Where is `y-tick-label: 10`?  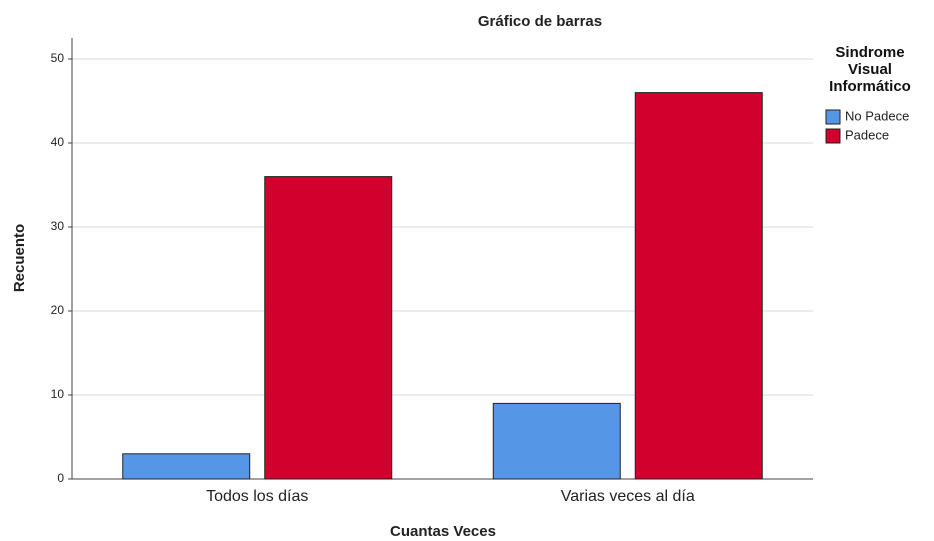 y-tick-label: 10 is located at coordinates (58, 394).